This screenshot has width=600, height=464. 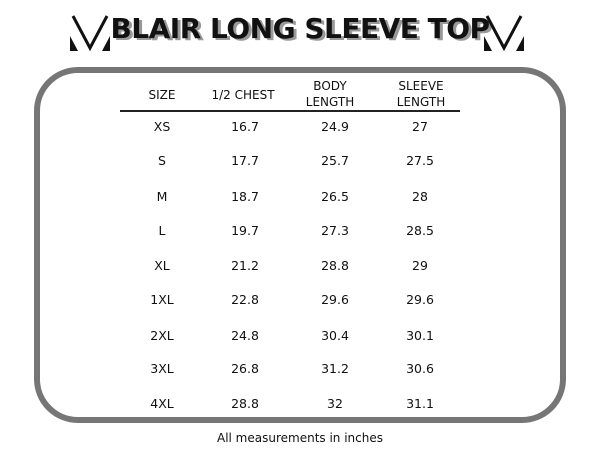 What do you see at coordinates (162, 196) in the screenshot?
I see `table-cell: M` at bounding box center [162, 196].